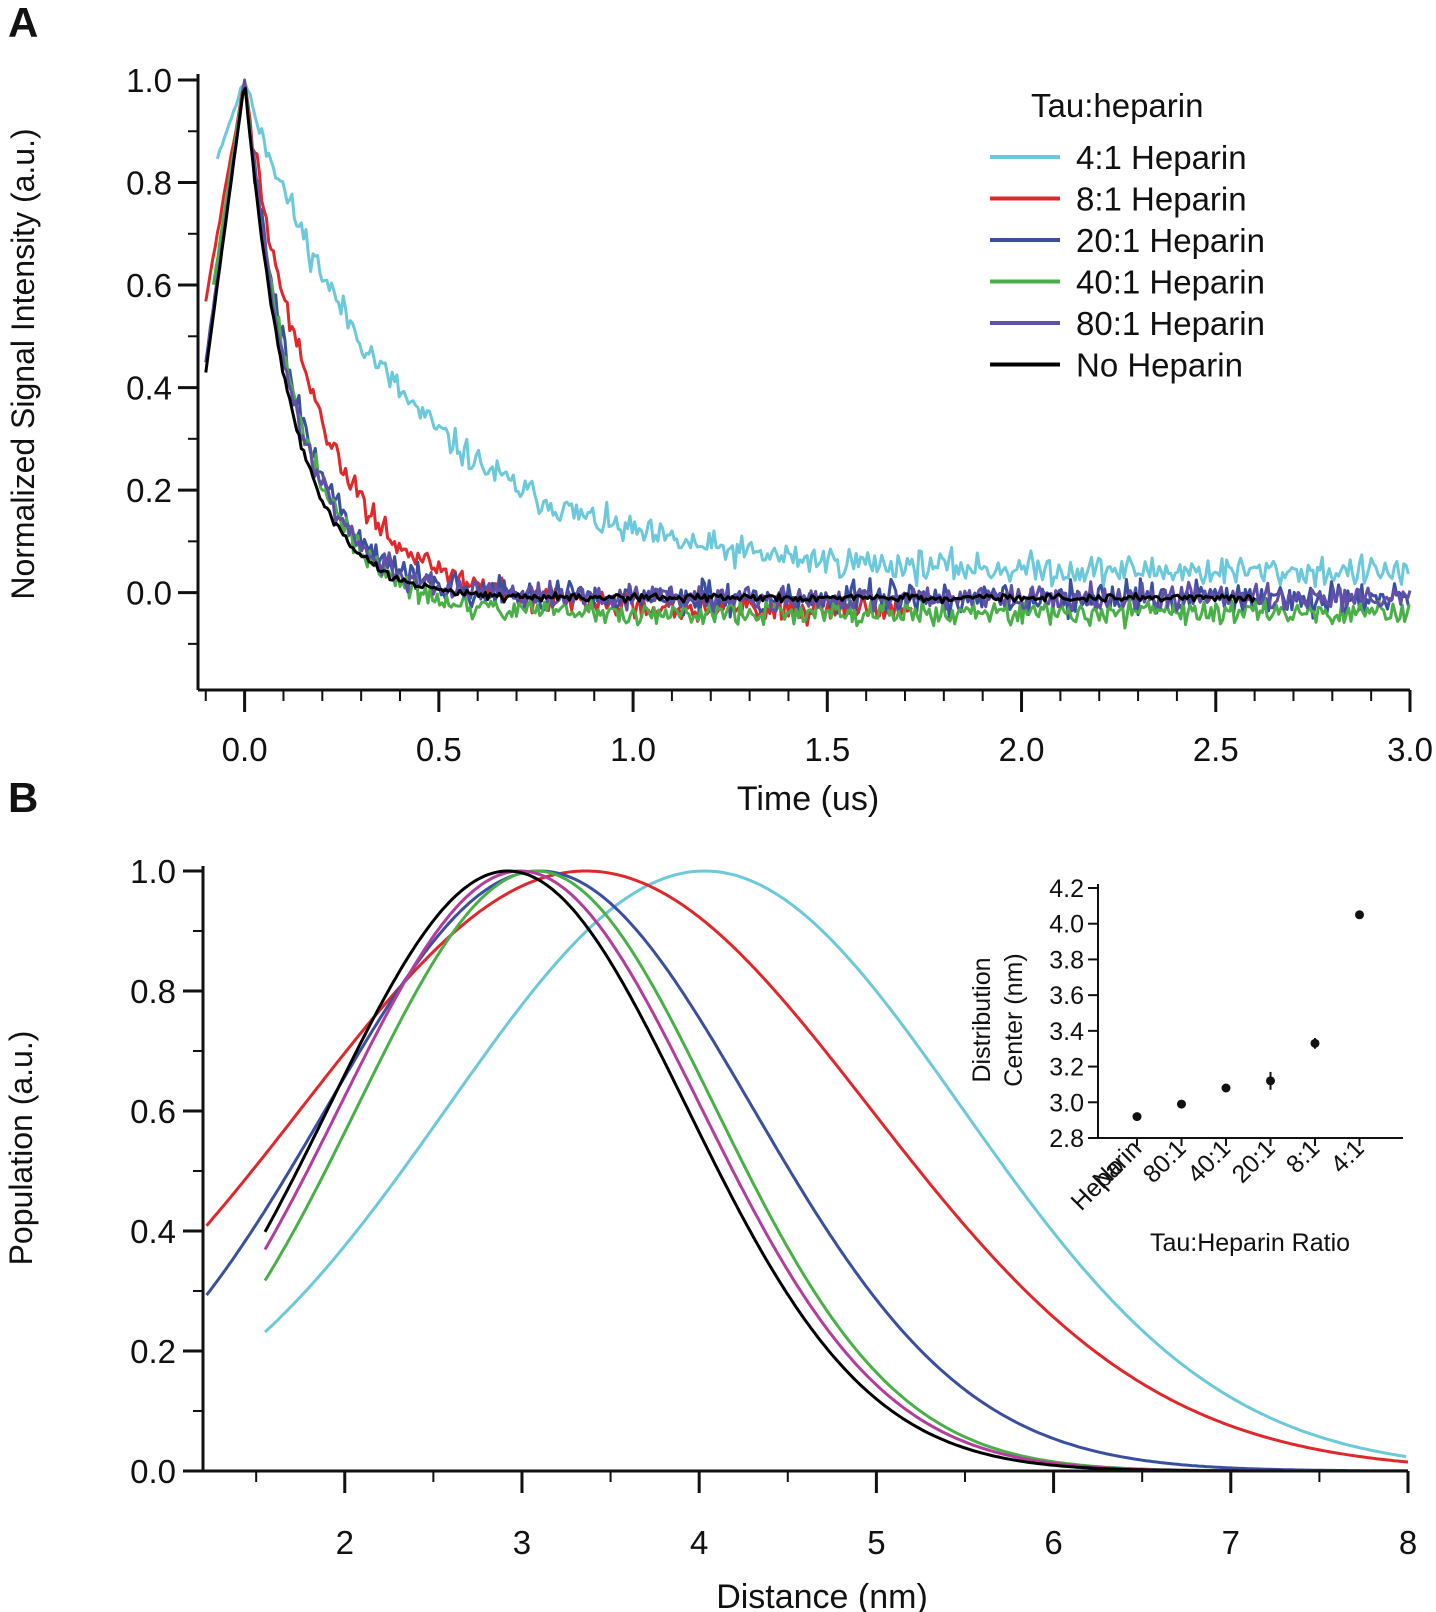  What do you see at coordinates (153, 1231) in the screenshot?
I see `panel-b-y-tick-label: 0.4` at bounding box center [153, 1231].